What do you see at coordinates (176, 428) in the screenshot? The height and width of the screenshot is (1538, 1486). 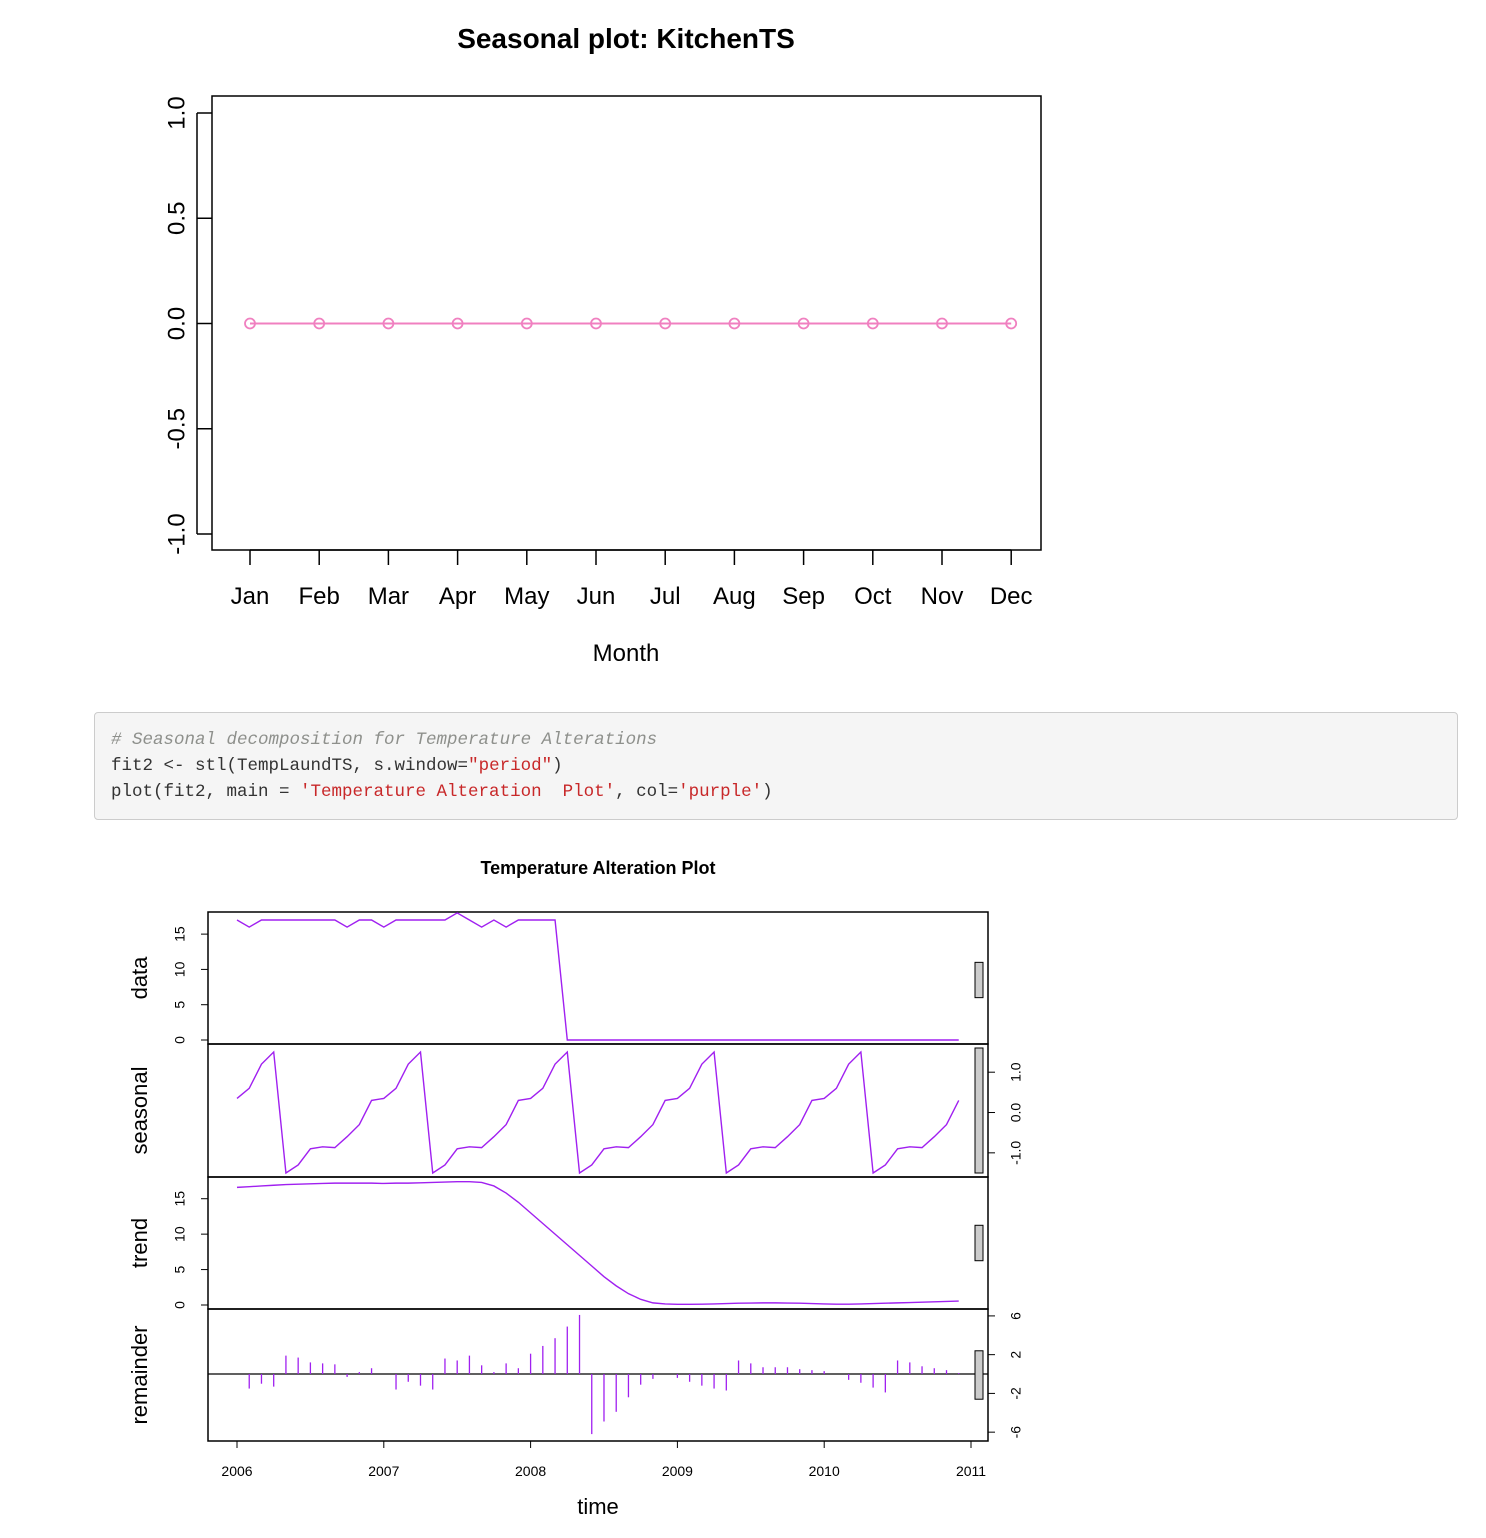 I see `y-tick-label: -0.5` at bounding box center [176, 428].